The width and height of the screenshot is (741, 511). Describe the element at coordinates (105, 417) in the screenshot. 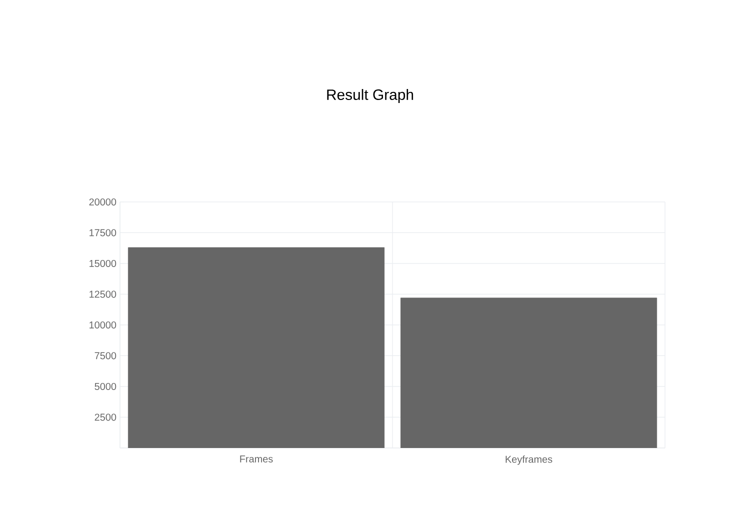

I see `y-tick-label: 2500` at that location.